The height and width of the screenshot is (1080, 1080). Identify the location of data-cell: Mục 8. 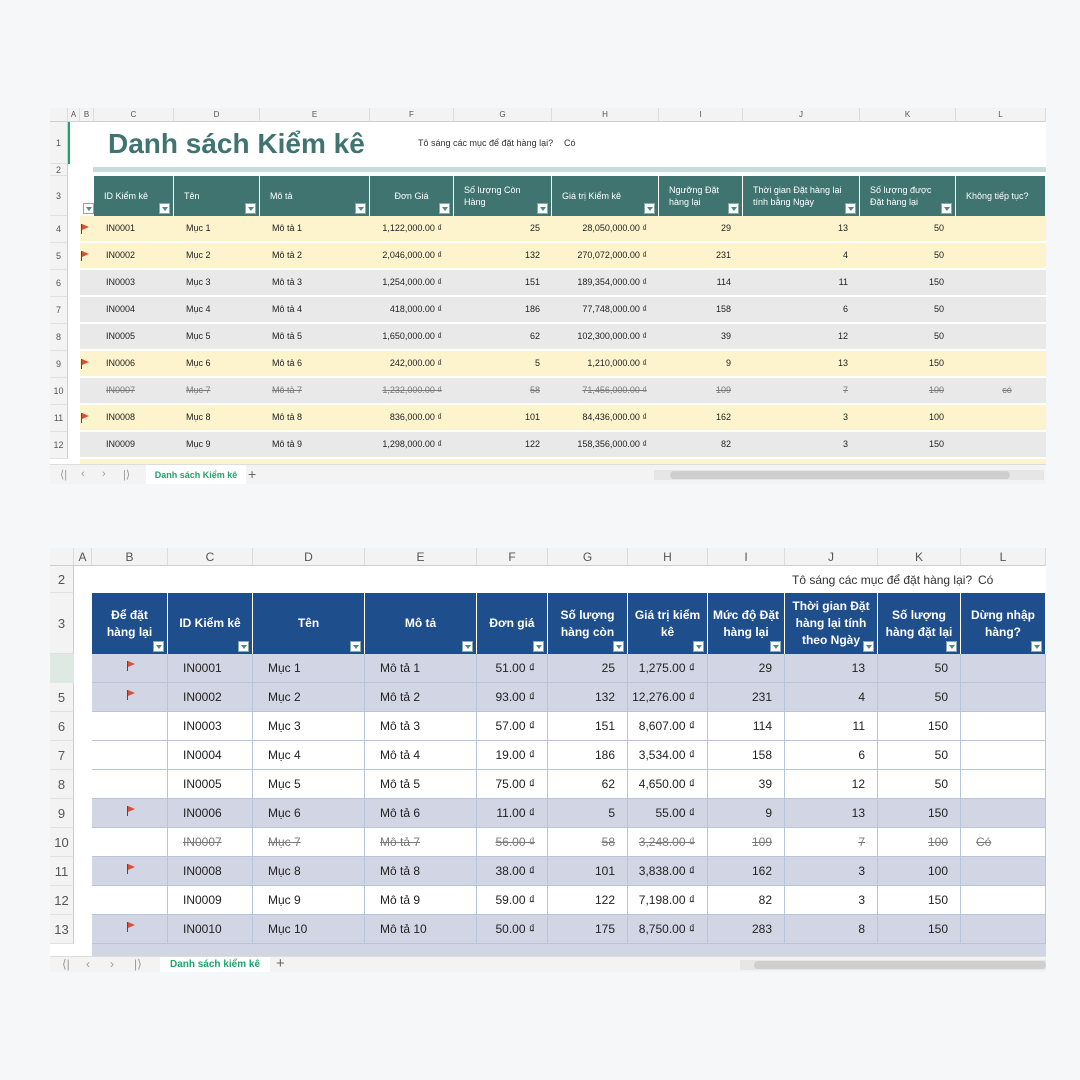
(198, 417).